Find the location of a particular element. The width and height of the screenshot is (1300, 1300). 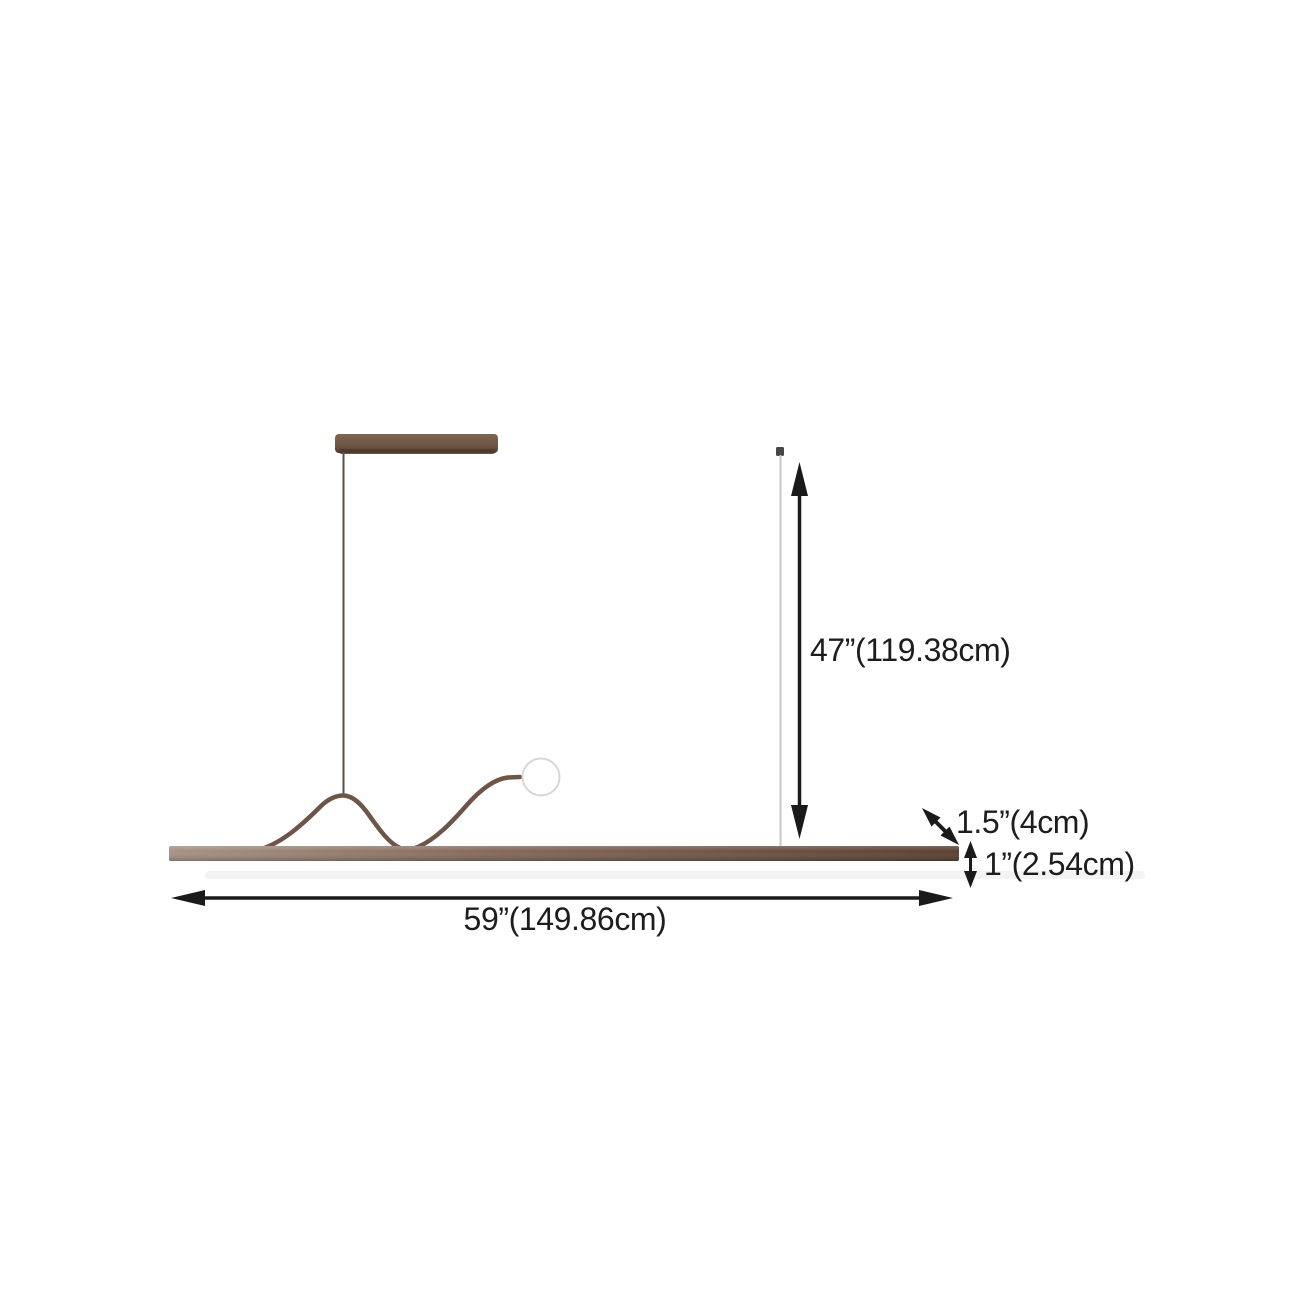

light-bar is located at coordinates (564, 853).